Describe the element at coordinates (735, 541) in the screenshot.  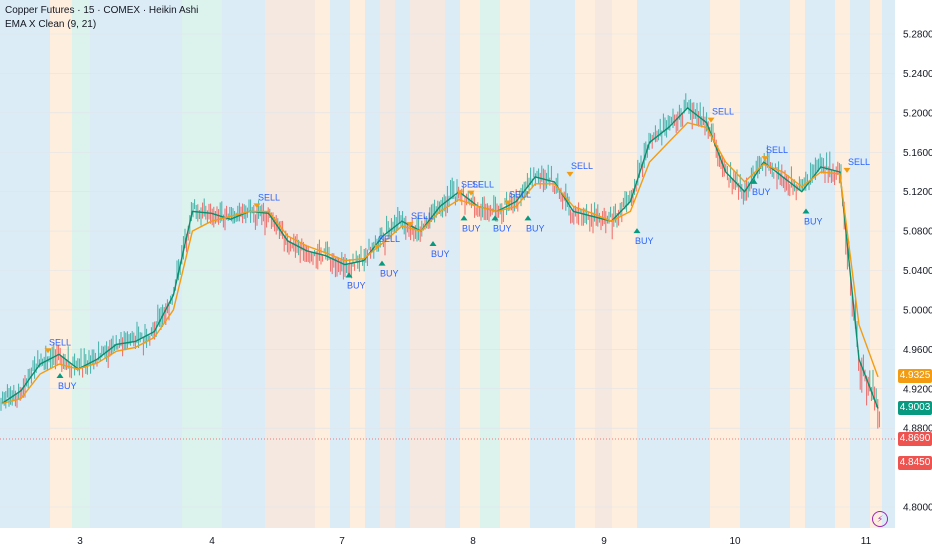
I see `time-tick-label: 10` at that location.